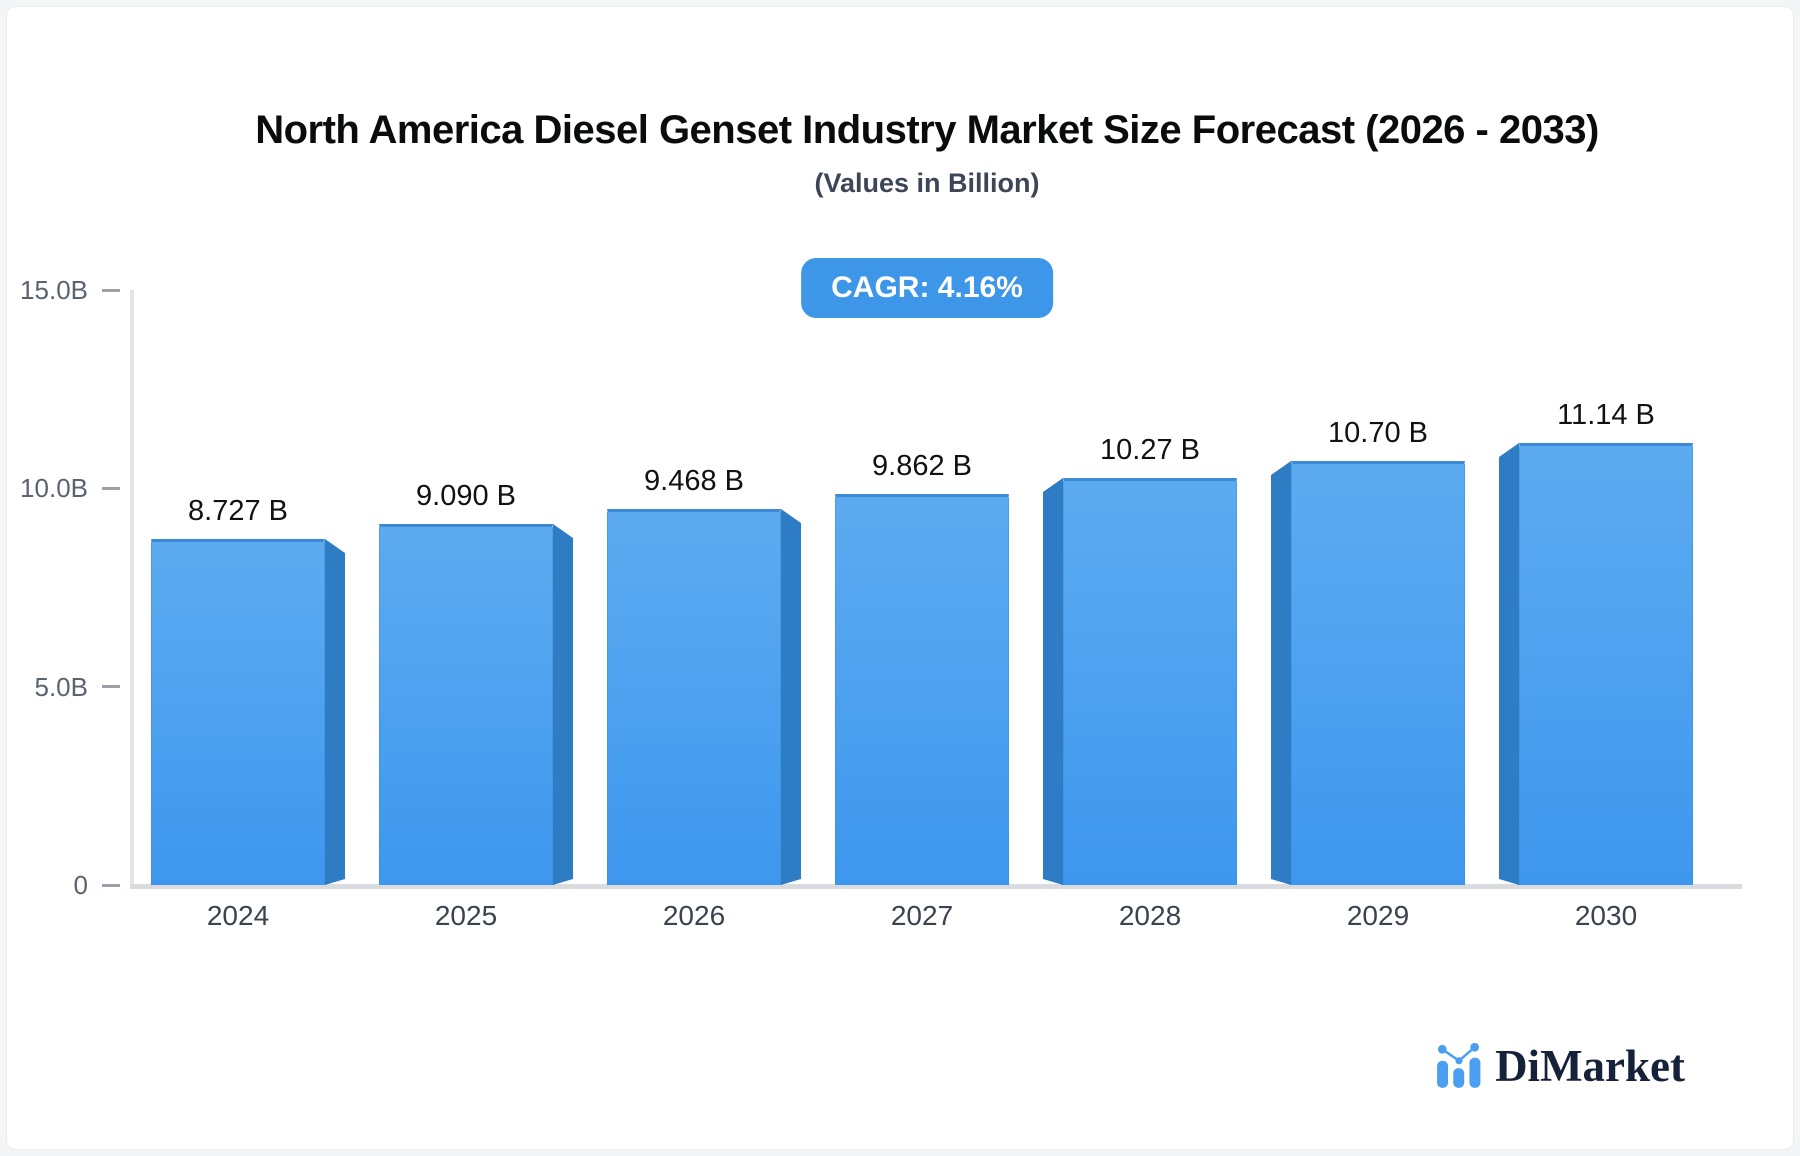  Describe the element at coordinates (1606, 664) in the screenshot. I see `bar-face-2030` at that location.